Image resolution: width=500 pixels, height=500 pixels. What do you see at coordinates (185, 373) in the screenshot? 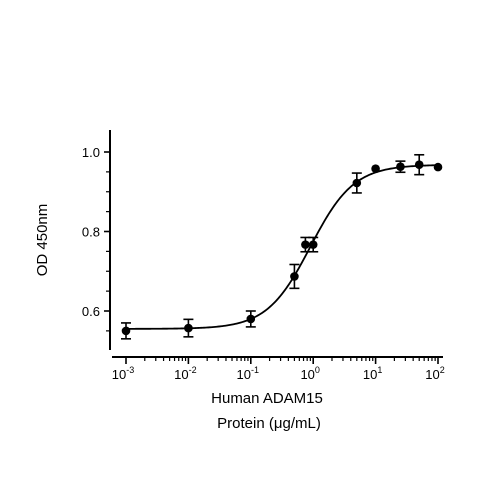
I see `x-tick-label: 10⁻²` at bounding box center [185, 373].